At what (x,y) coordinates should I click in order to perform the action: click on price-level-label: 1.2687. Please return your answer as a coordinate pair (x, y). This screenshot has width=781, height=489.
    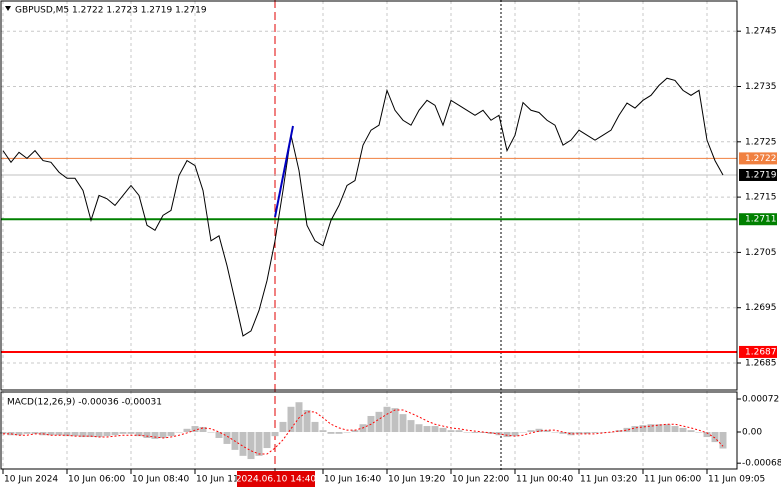
    Looking at the image, I should click on (761, 352).